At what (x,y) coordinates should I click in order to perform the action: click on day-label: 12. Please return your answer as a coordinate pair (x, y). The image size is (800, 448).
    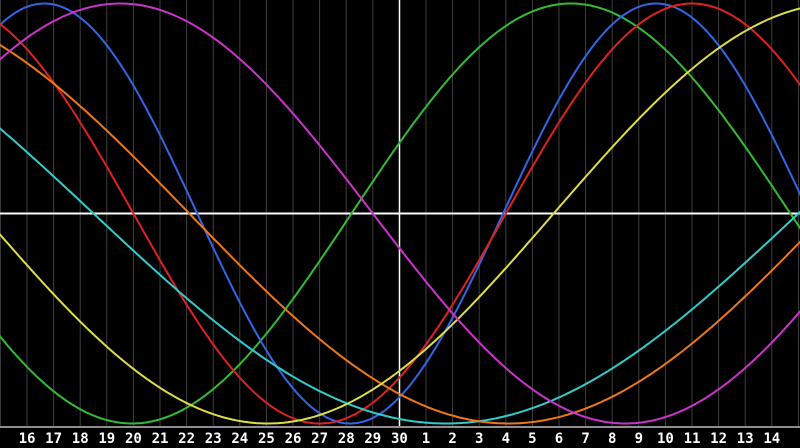
    Looking at the image, I should click on (718, 439).